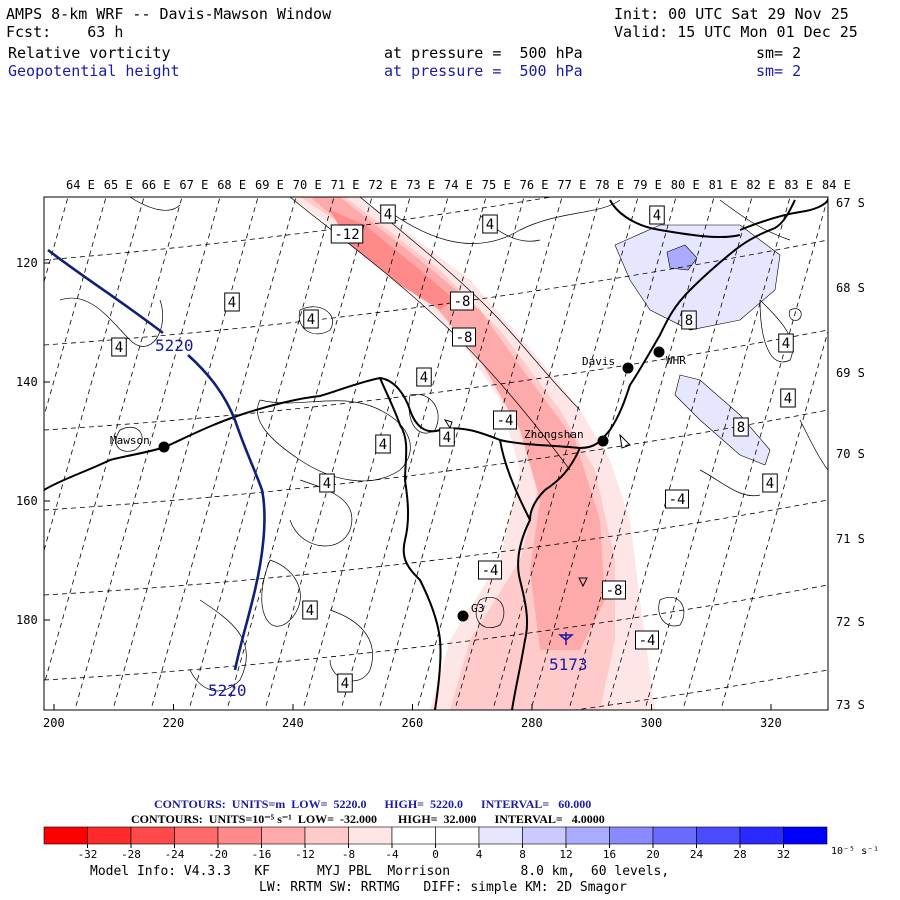 The width and height of the screenshot is (900, 900). Describe the element at coordinates (458, 185) in the screenshot. I see `longitude-label: 74 E` at that location.